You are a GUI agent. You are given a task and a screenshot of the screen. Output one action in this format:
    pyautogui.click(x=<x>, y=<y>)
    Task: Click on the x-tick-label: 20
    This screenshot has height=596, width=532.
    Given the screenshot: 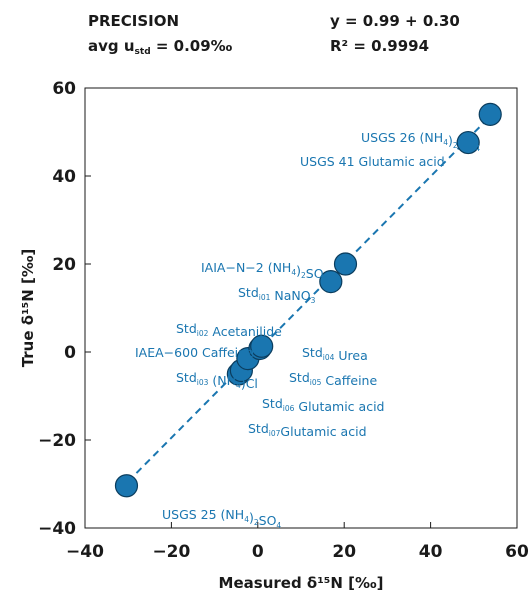 What is the action you would take?
    pyautogui.click(x=344, y=552)
    